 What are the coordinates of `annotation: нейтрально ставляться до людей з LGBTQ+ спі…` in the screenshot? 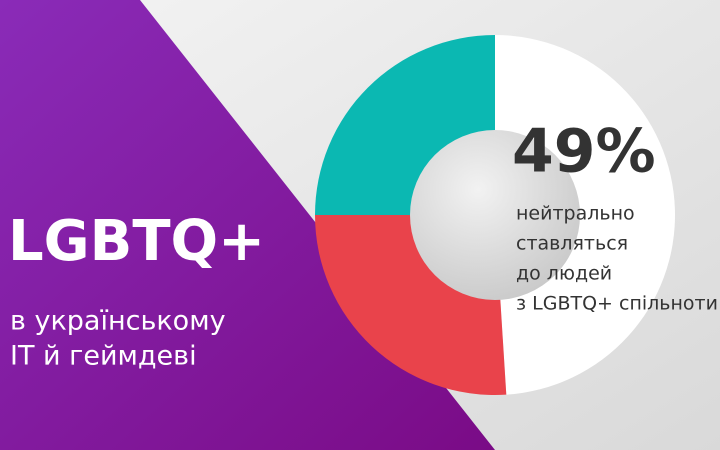 It's located at (617, 259).